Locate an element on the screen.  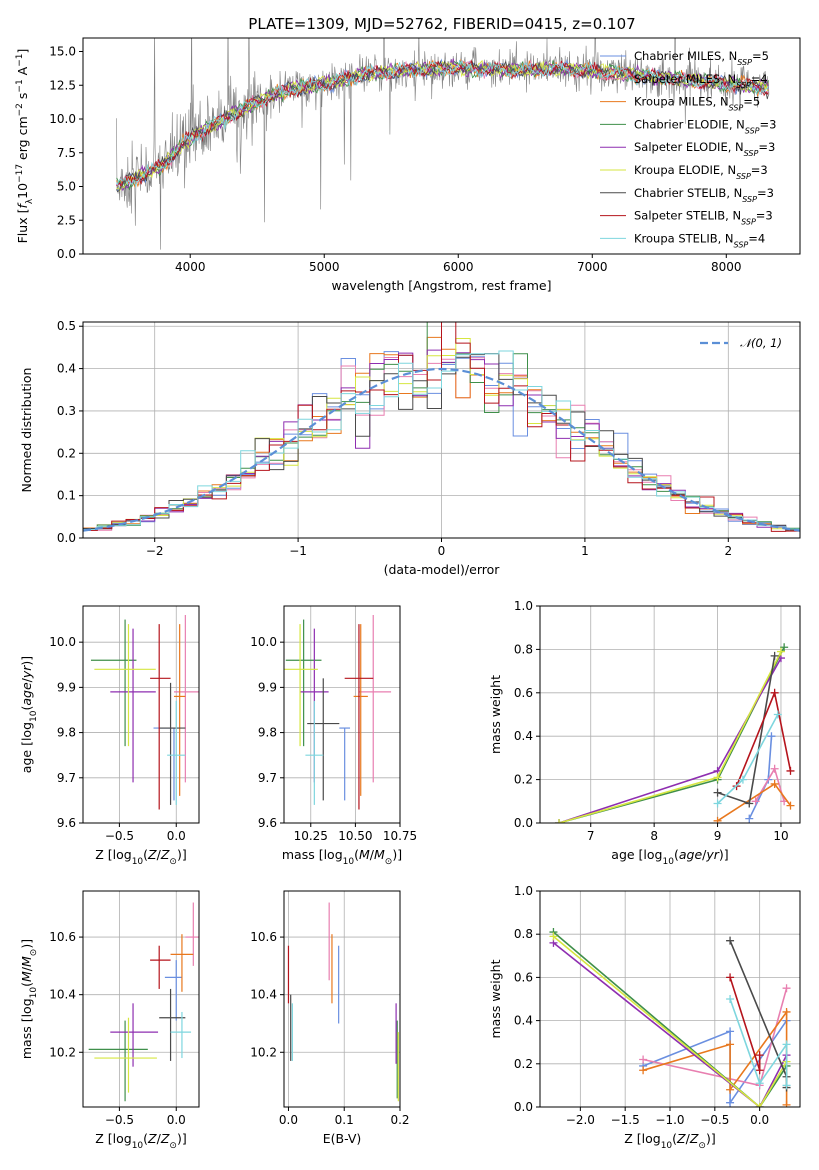
weight-line-kroupa-elodie is located at coordinates (670, 737).